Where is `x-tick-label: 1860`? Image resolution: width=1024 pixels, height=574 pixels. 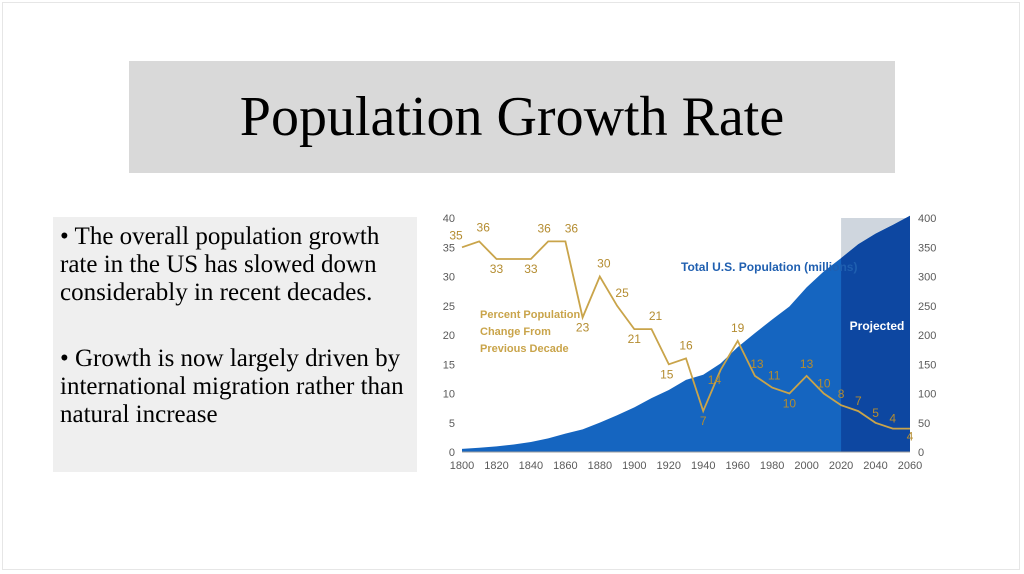
x-tick-label: 1860 is located at coordinates (565, 466).